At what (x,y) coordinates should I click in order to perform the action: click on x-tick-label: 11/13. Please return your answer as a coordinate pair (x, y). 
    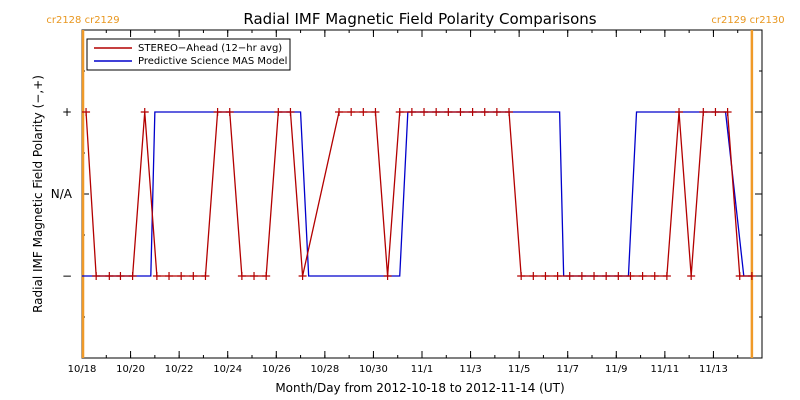
    Looking at the image, I should click on (713, 369).